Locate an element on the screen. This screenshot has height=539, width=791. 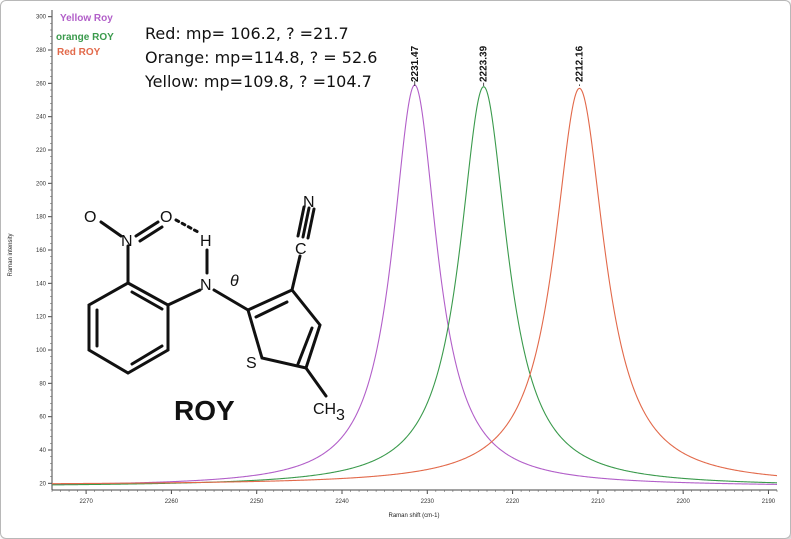
legend-yellow-roy: Yellow Roy is located at coordinates (86, 18).